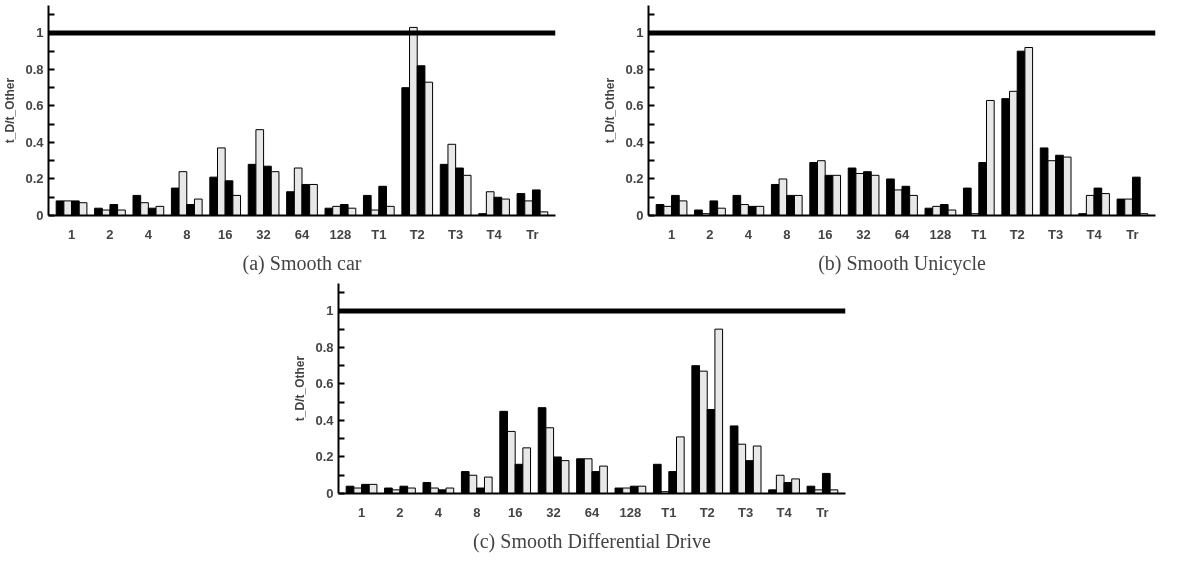  I want to click on text: (b) Smooth Unicycle, so click(902, 263).